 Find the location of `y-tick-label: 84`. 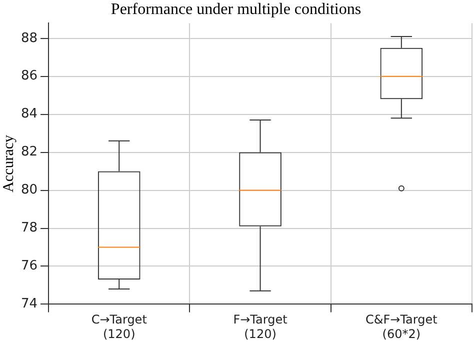

y-tick-label: 84 is located at coordinates (29, 114).